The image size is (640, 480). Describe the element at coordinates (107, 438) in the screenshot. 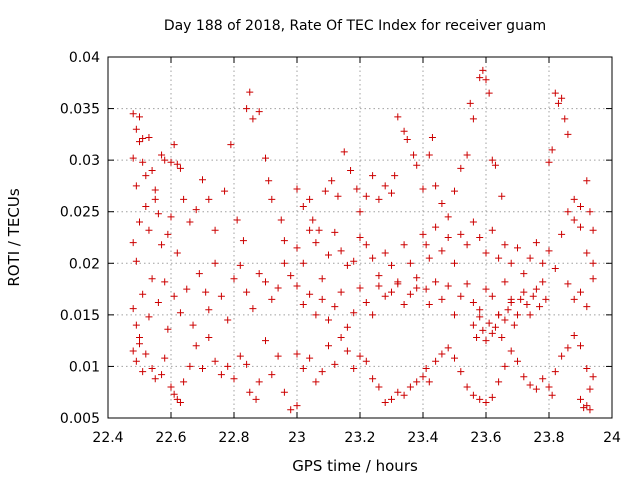

I see `x-tick-label: 22.4` at that location.